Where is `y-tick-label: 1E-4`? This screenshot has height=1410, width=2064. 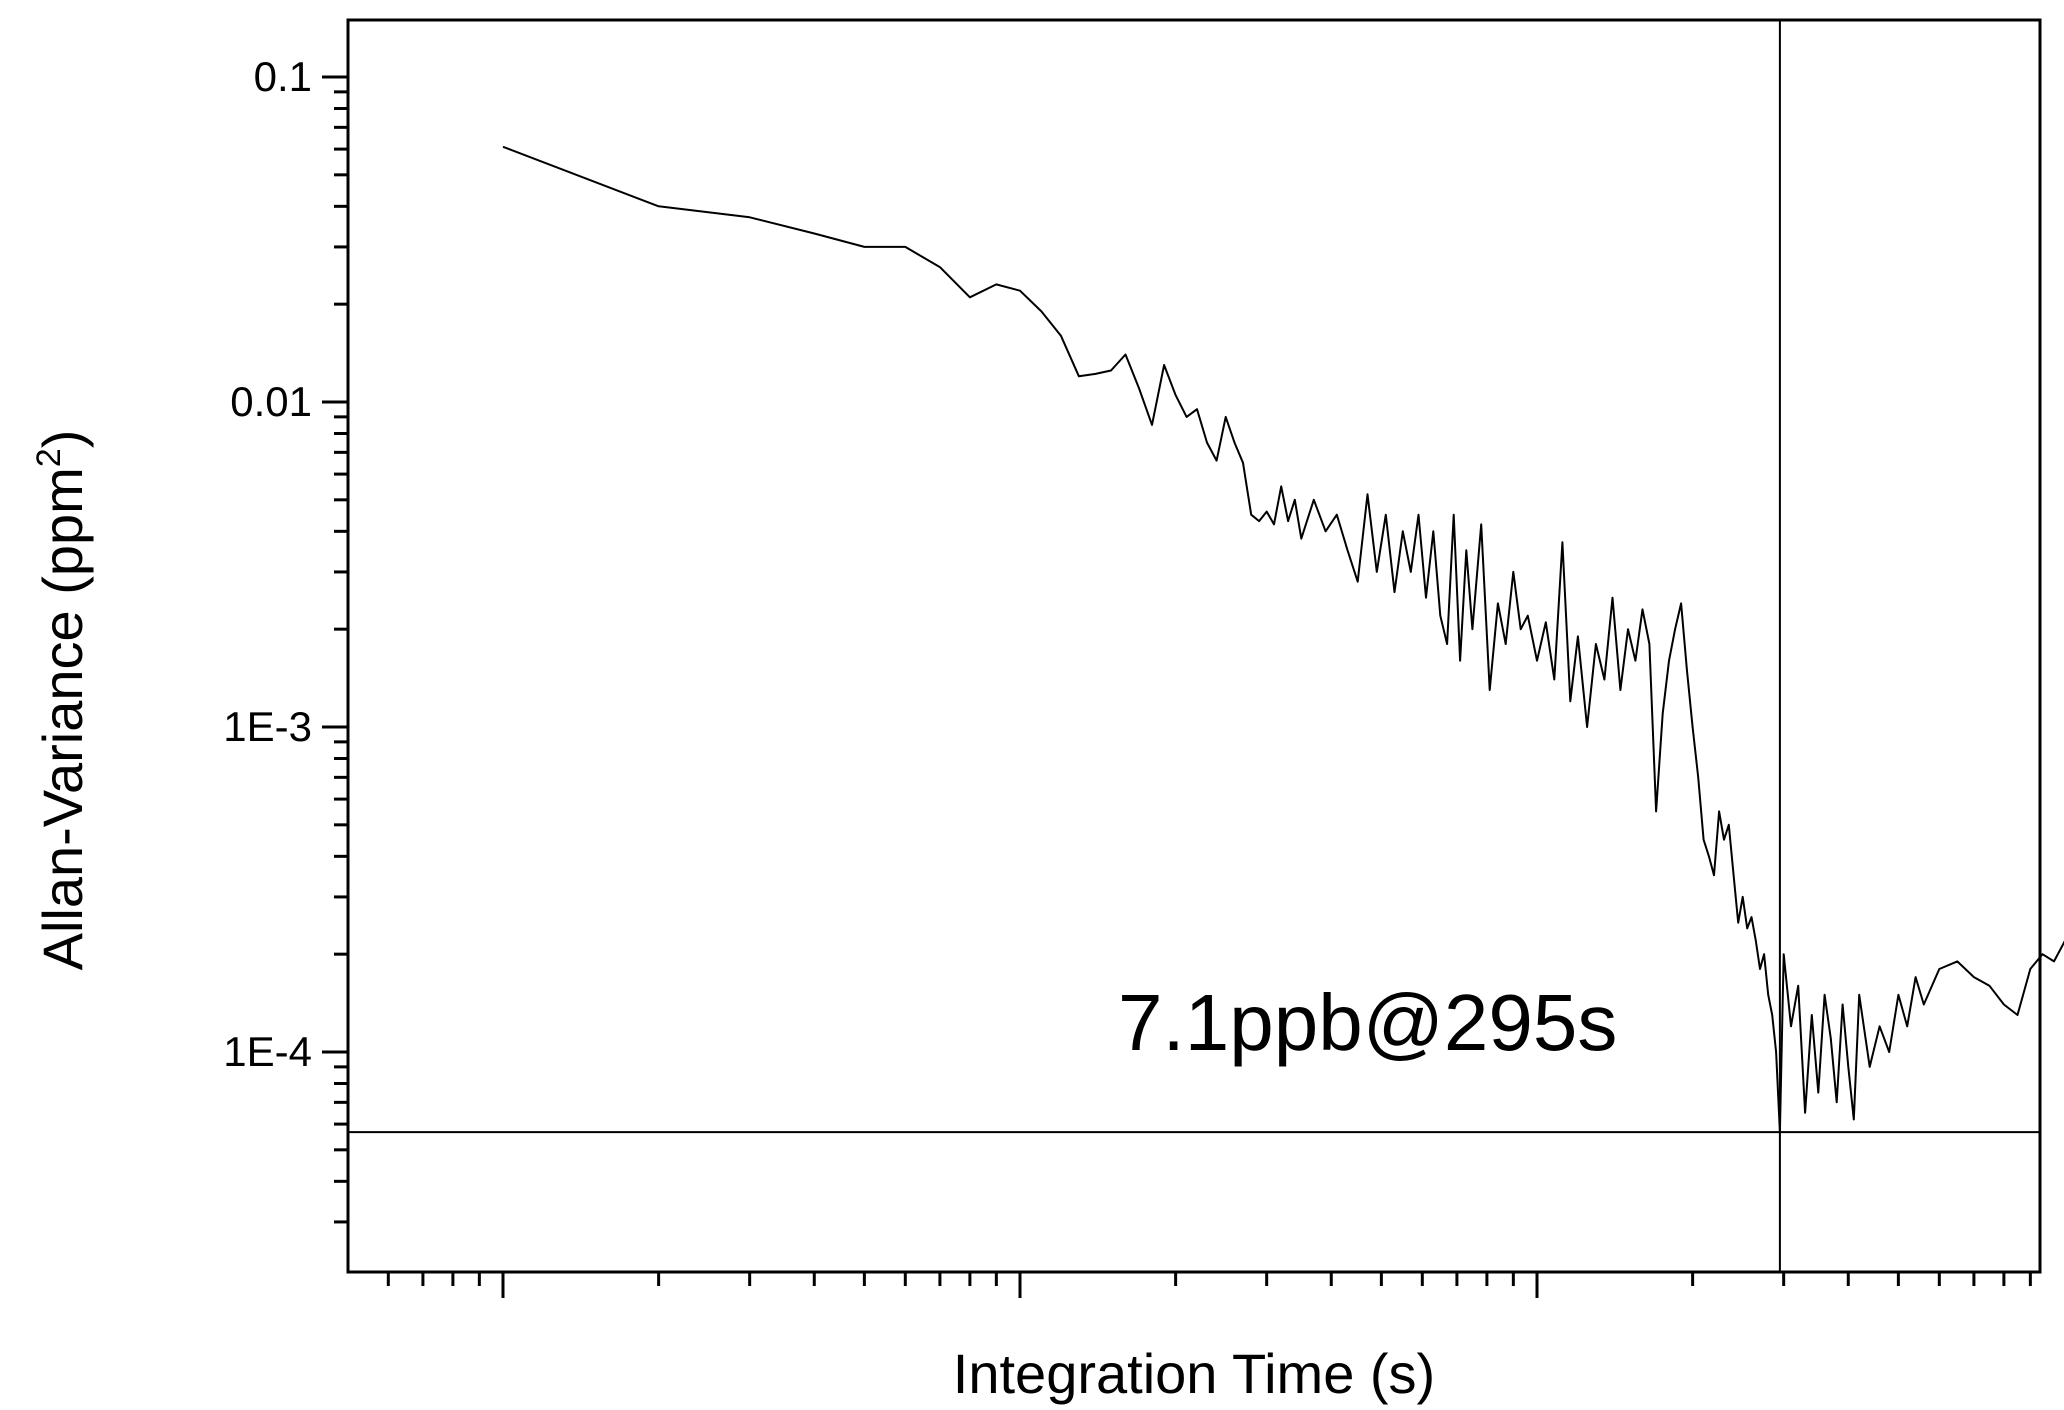 y-tick-label: 1E-4 is located at coordinates (267, 1051).